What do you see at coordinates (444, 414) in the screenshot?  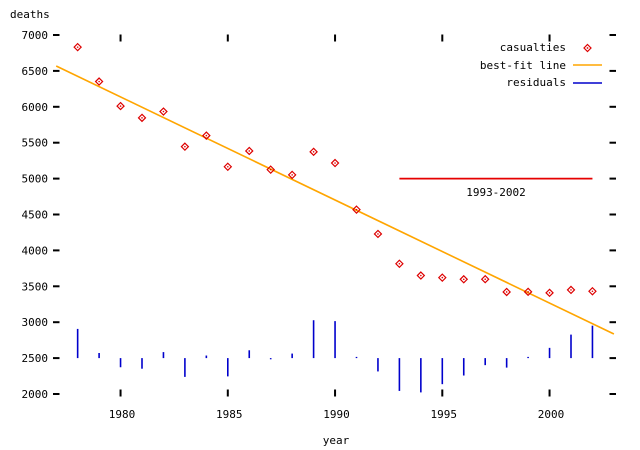 I see `svg-text: 1995` at bounding box center [444, 414].